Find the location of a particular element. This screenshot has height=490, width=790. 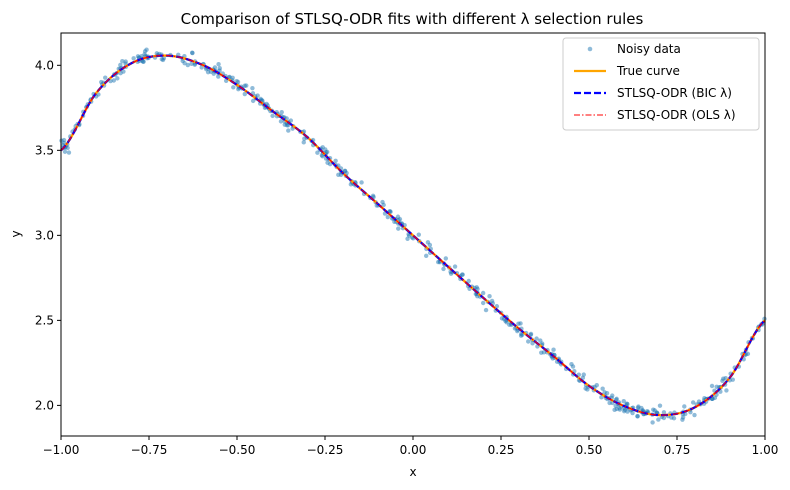

y-axis-ticks: 2.0 2.5 3.0 3.5 4.0 is located at coordinates (48, 235).